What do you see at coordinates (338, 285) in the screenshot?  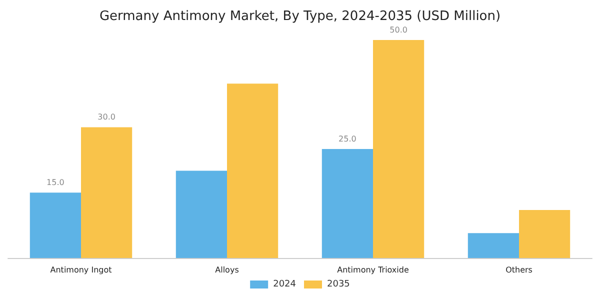 I see `legend-label: 2035` at bounding box center [338, 285].